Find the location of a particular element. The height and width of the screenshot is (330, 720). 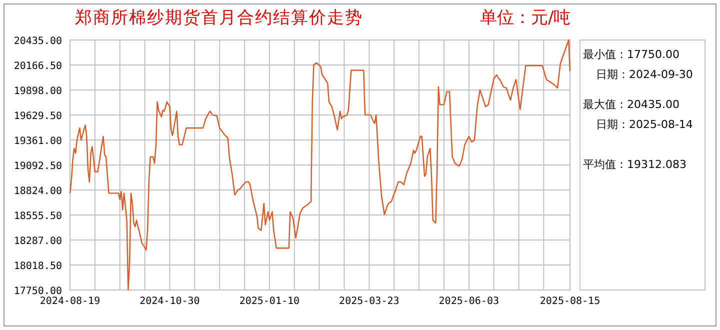

x-tick-label: 2025-06-03 is located at coordinates (468, 301).